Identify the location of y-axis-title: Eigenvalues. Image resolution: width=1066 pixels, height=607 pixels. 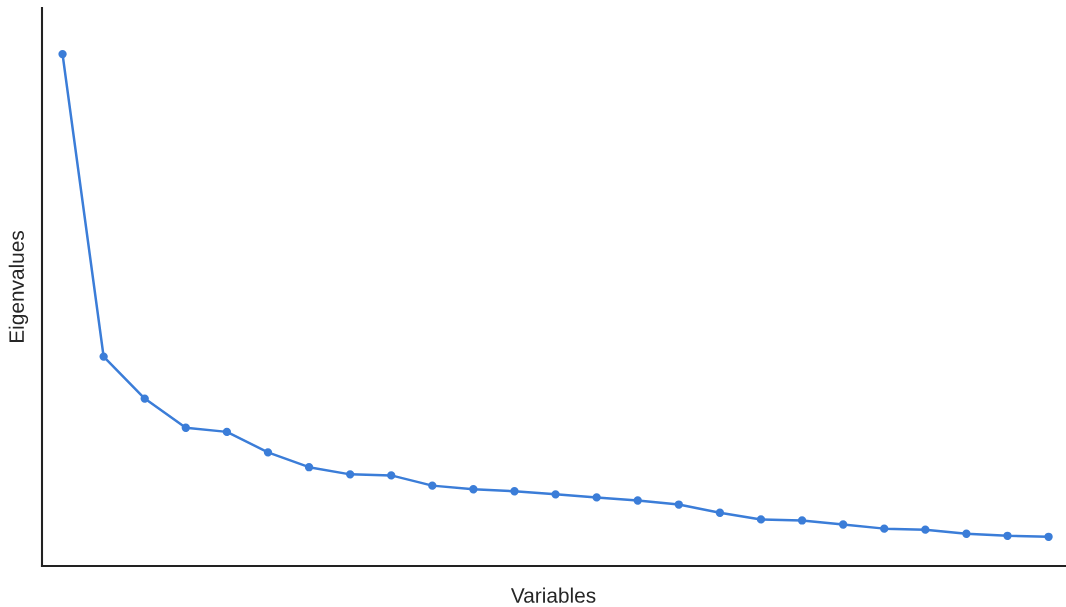
(18, 287).